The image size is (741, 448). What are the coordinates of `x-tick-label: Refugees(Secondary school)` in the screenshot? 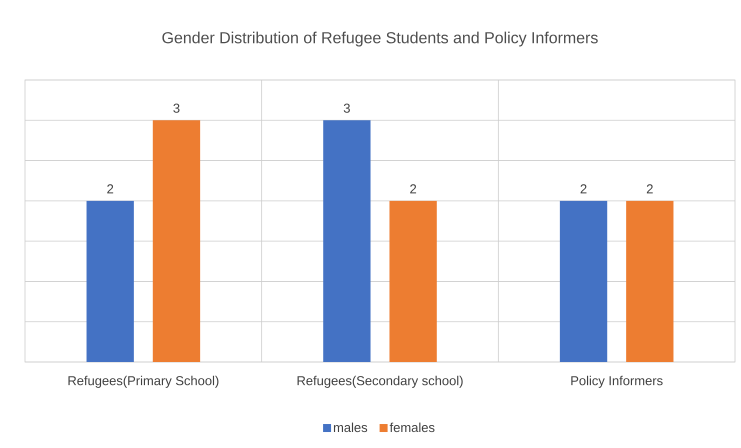 It's located at (380, 382).